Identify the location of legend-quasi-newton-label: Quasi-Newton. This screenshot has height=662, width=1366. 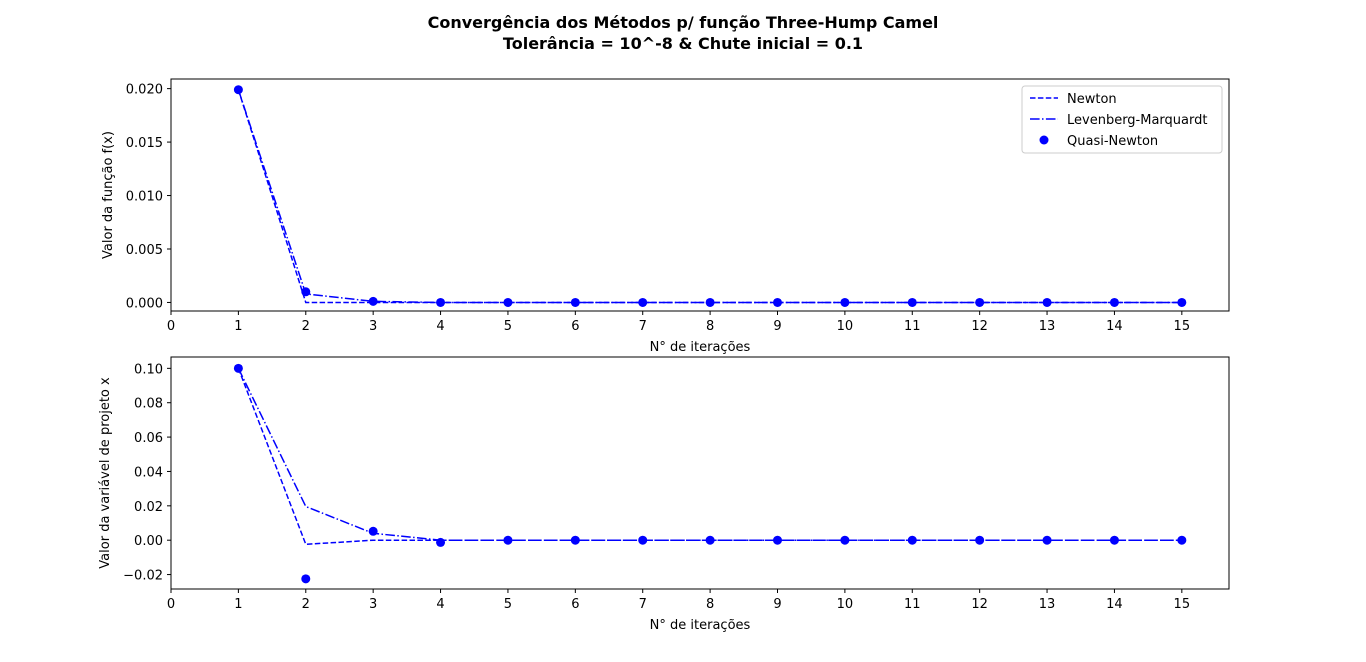
(1112, 141).